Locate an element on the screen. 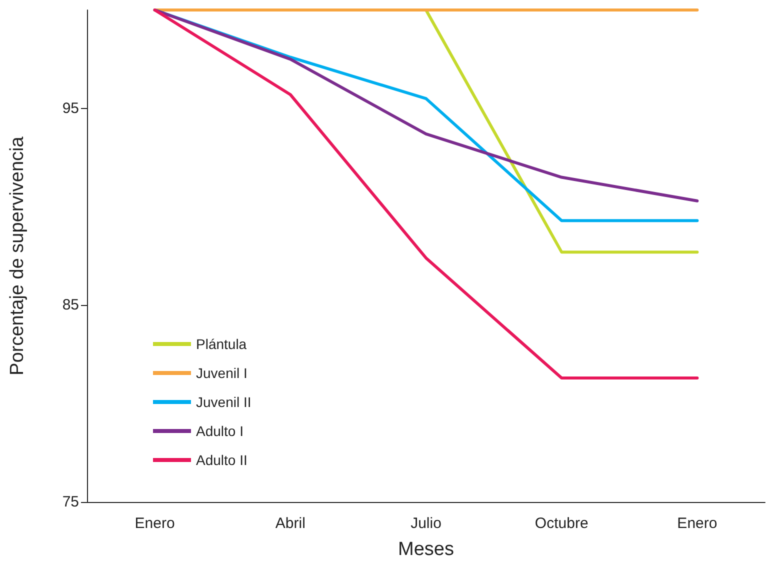 The width and height of the screenshot is (775, 578). x-tick-label: Julio is located at coordinates (426, 523).